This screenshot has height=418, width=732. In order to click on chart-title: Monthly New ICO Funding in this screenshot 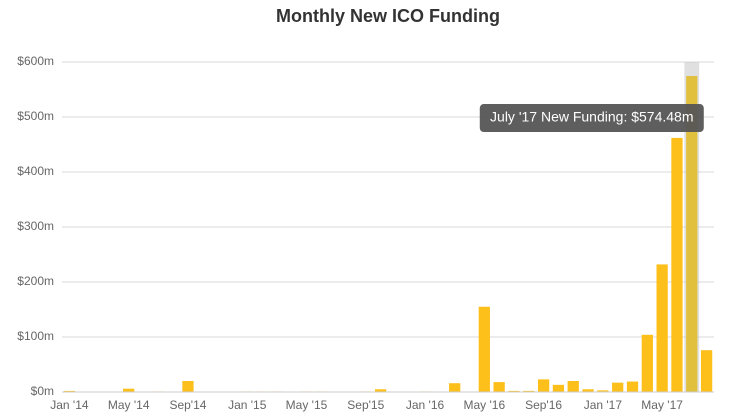, I will do `click(388, 16)`.